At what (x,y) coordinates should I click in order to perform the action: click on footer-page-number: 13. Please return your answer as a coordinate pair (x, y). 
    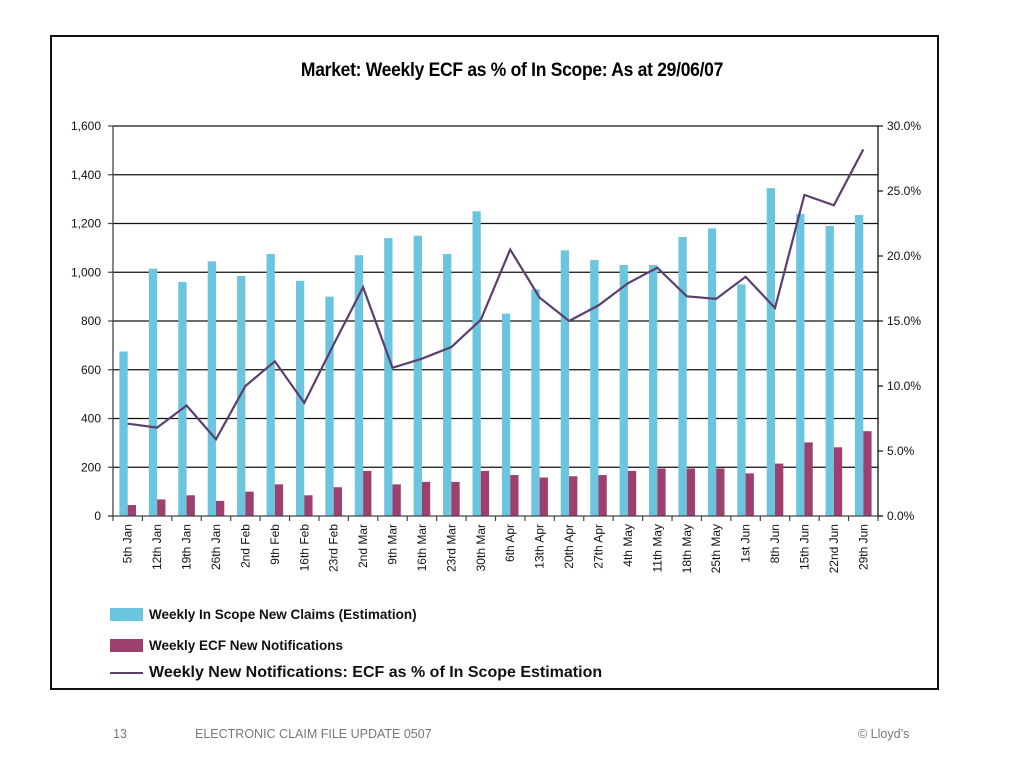
    Looking at the image, I should click on (120, 734).